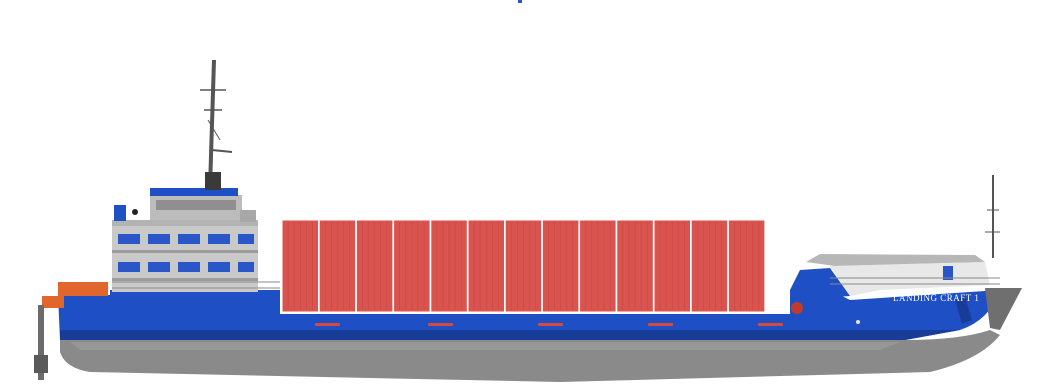  I want to click on stern-rudder-foot, so click(41, 364).